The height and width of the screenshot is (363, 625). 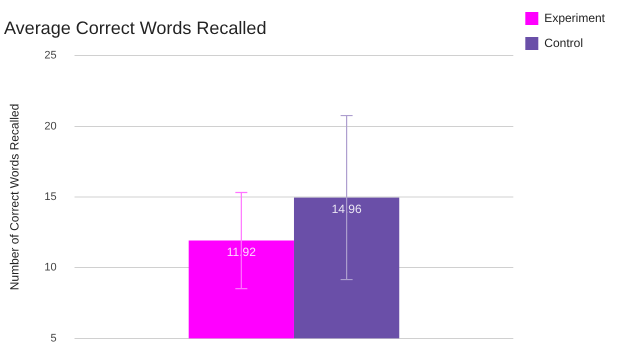 What do you see at coordinates (135, 28) in the screenshot?
I see `chart-title: Average Correct Words Recalled` at bounding box center [135, 28].